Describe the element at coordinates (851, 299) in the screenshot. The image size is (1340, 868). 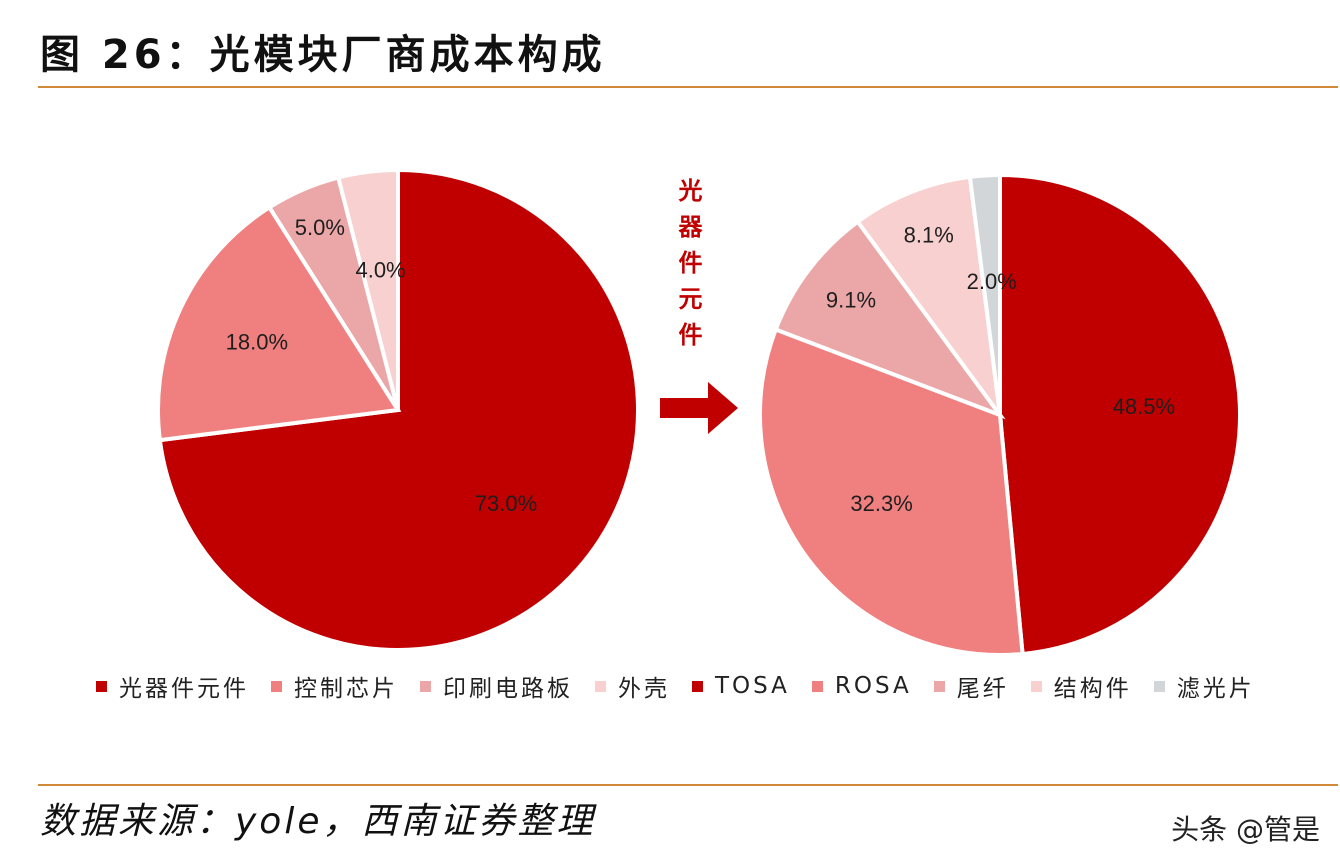
I see `pie-right-label-2: 9.1%` at that location.